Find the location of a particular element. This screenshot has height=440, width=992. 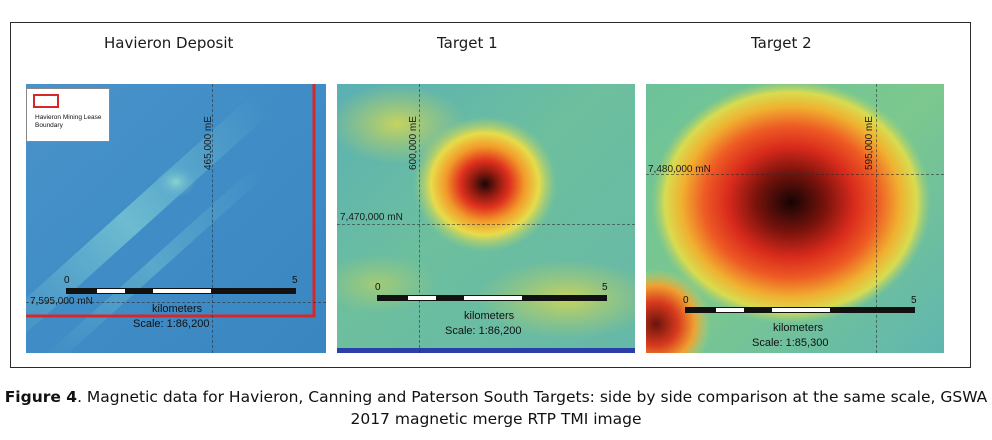

easting-label-havieron: 465,000 mE is located at coordinates (208, 143).